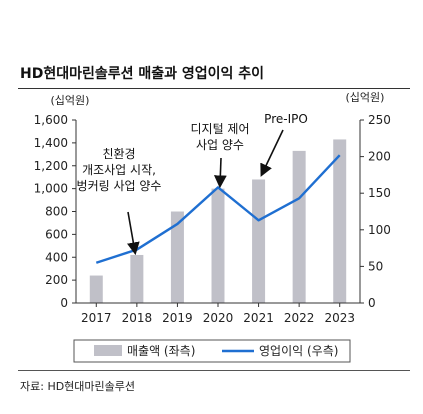  I want to click on right-tick-label: 250, so click(379, 120).